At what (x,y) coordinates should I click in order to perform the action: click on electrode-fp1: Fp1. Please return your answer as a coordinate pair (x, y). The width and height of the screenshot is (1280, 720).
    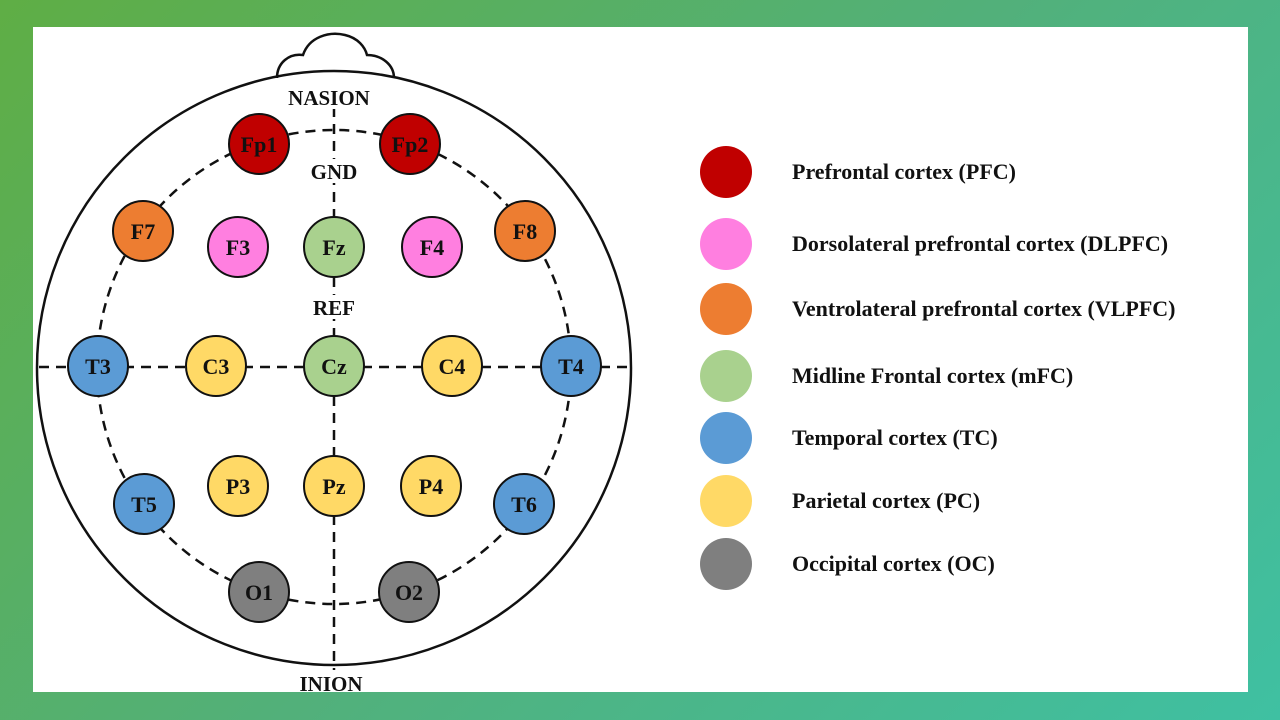
    Looking at the image, I should click on (259, 144).